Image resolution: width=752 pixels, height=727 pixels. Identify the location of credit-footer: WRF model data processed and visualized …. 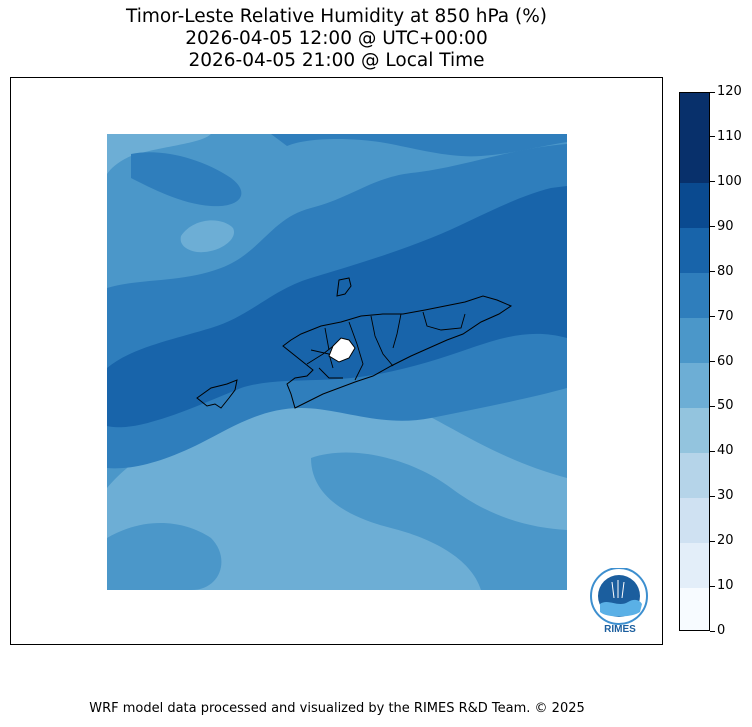
(337, 708).